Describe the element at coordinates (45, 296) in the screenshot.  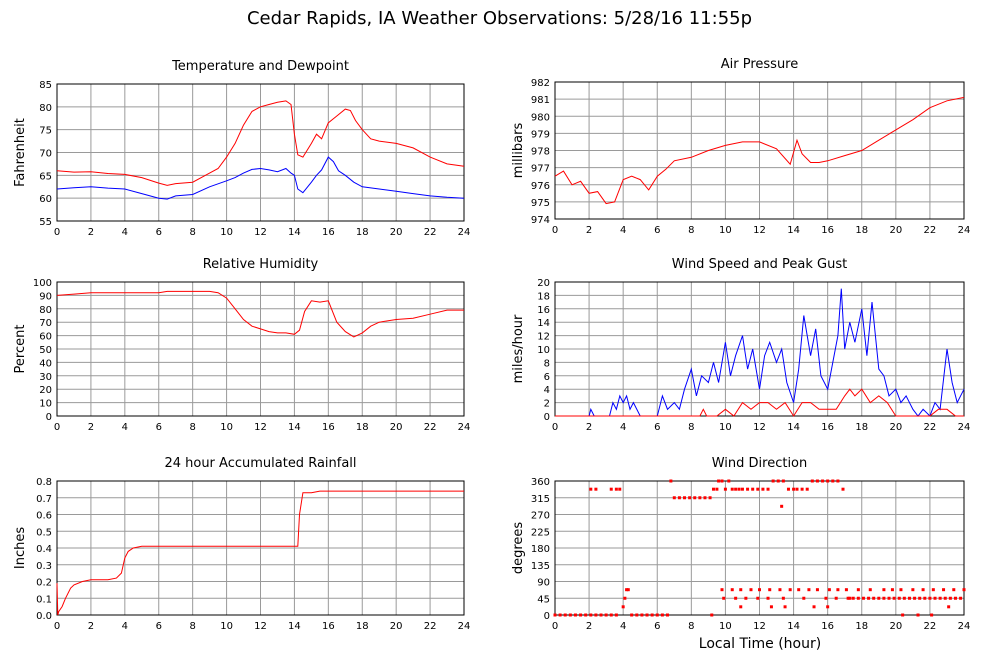
I see `y-tick-label: 90` at that location.